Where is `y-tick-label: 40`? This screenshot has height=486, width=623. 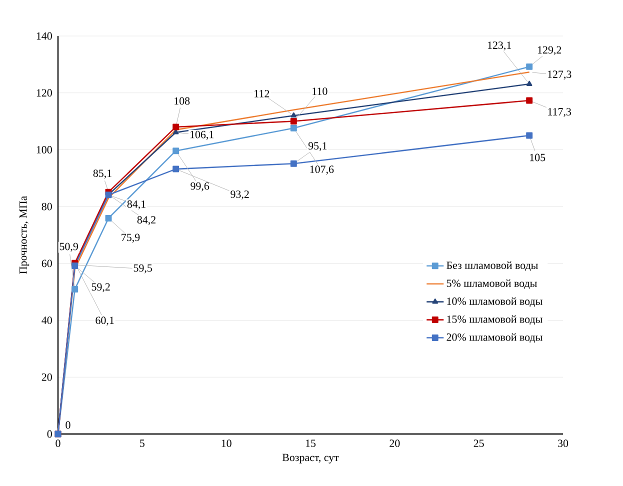 y-tick-label: 40 is located at coordinates (47, 320).